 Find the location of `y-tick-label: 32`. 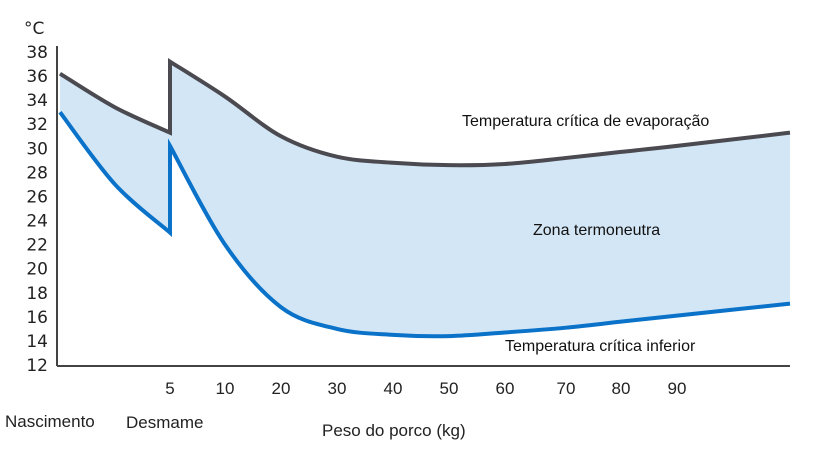

y-tick-label: 32 is located at coordinates (37, 125).